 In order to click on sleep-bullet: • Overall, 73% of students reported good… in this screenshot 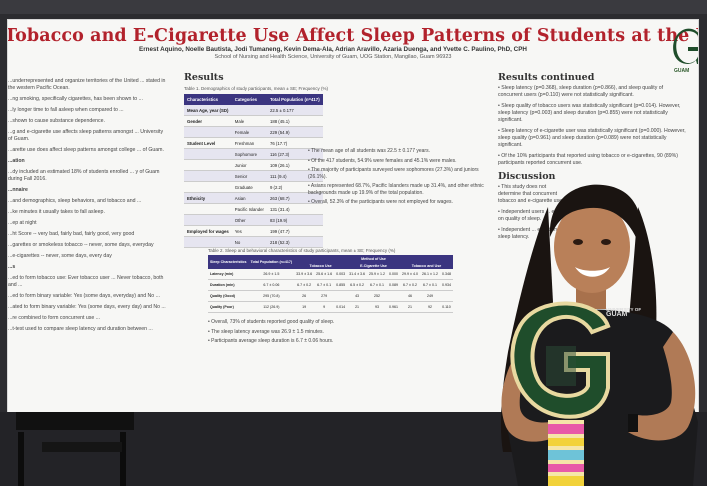, I will do `click(271, 322)`.